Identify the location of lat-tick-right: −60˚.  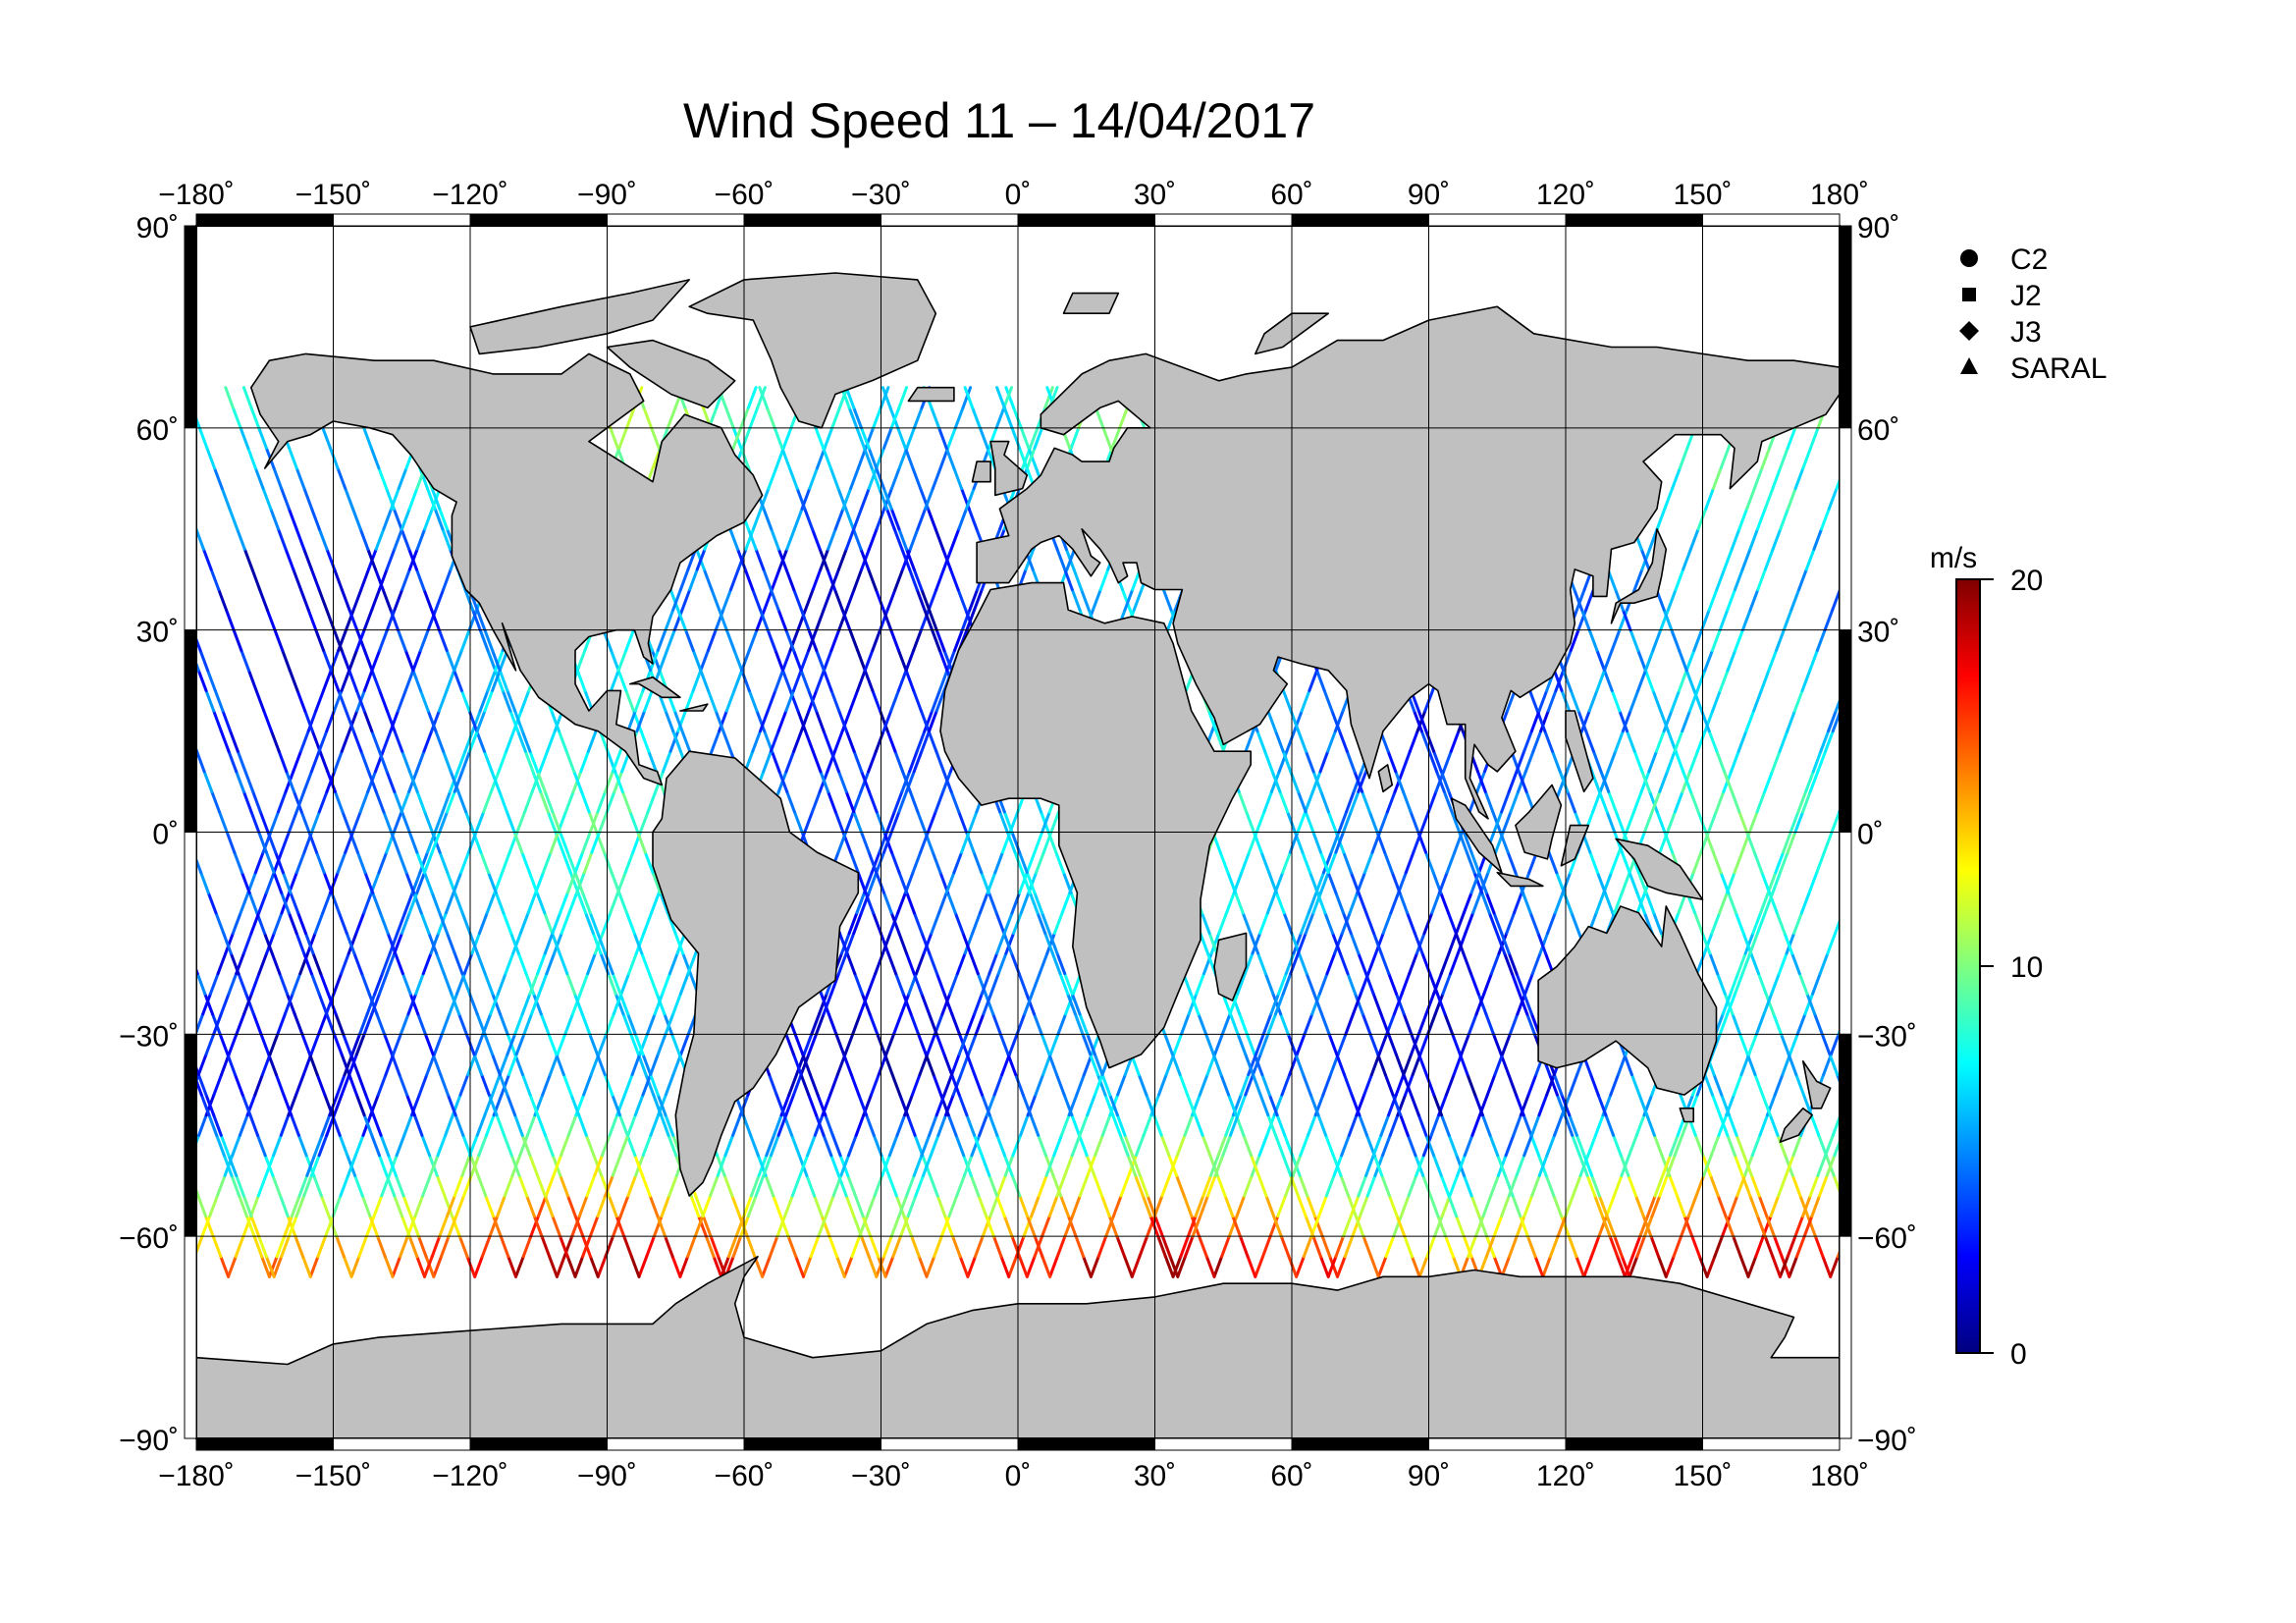
(1887, 1238).